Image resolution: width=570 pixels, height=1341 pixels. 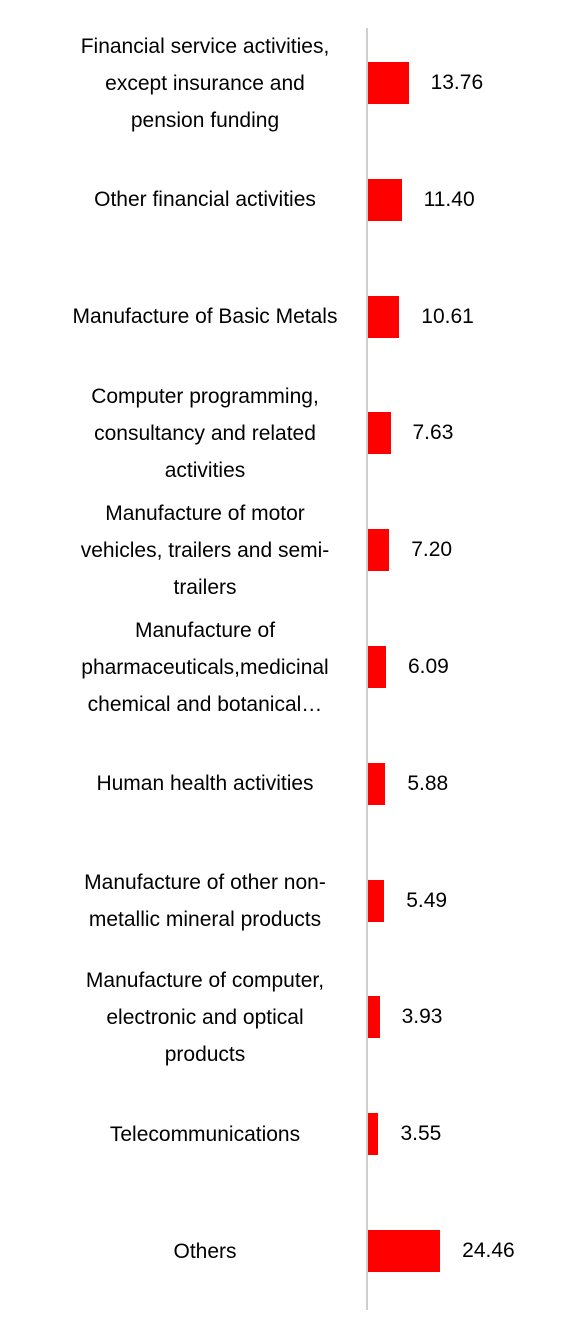 I want to click on category-label-line: Others, so click(x=205, y=1251).